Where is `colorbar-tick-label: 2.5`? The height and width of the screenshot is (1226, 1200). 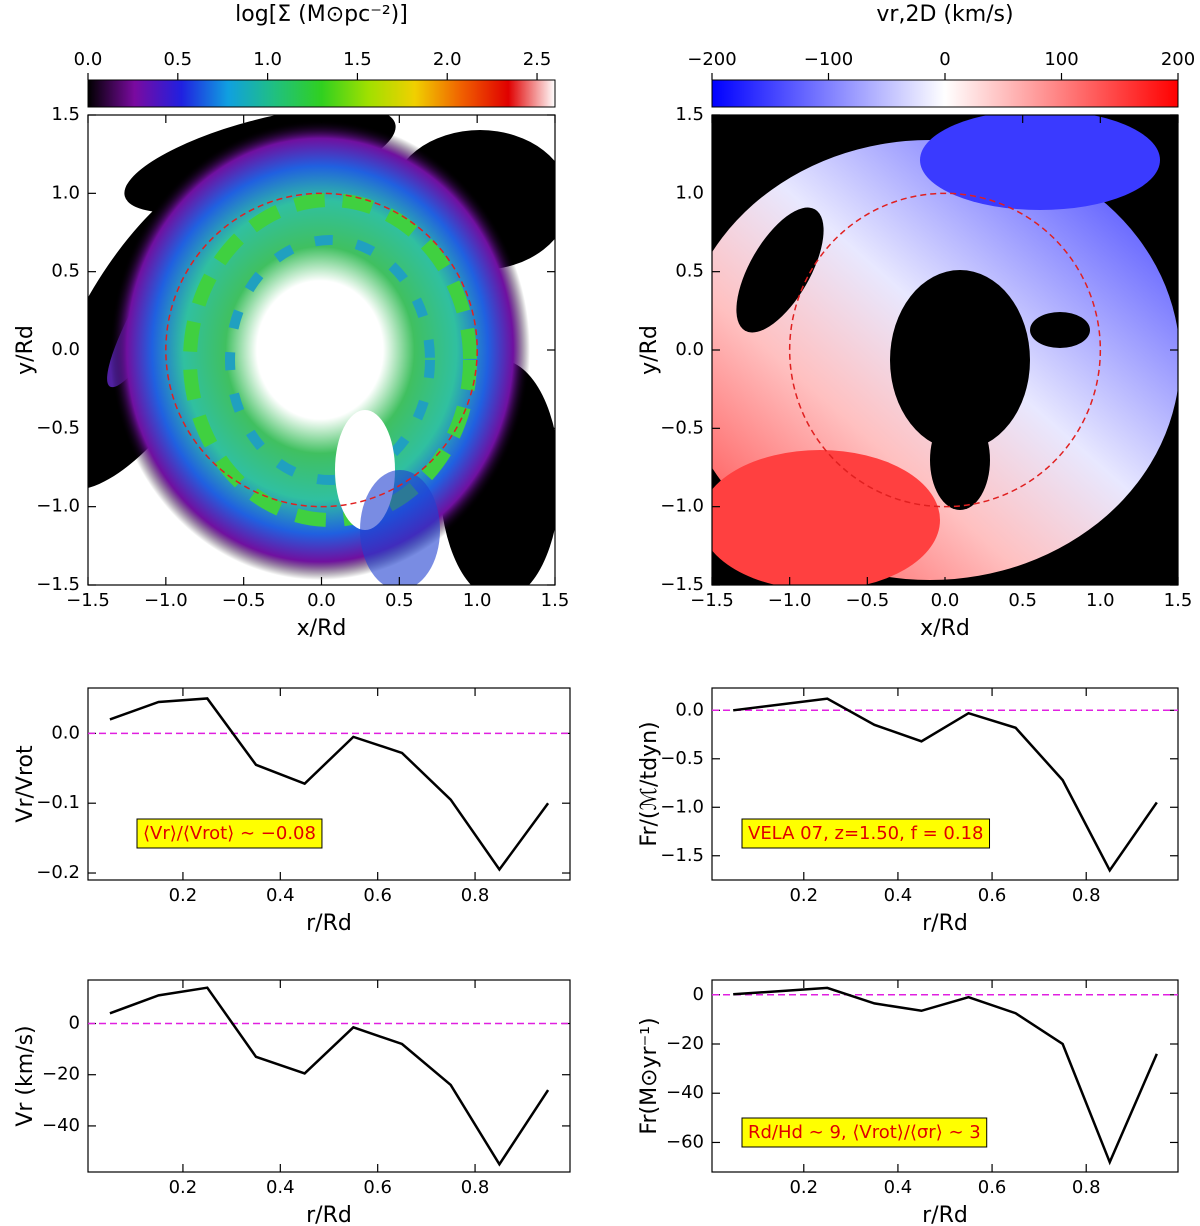
colorbar-tick-label: 2.5 is located at coordinates (537, 59).